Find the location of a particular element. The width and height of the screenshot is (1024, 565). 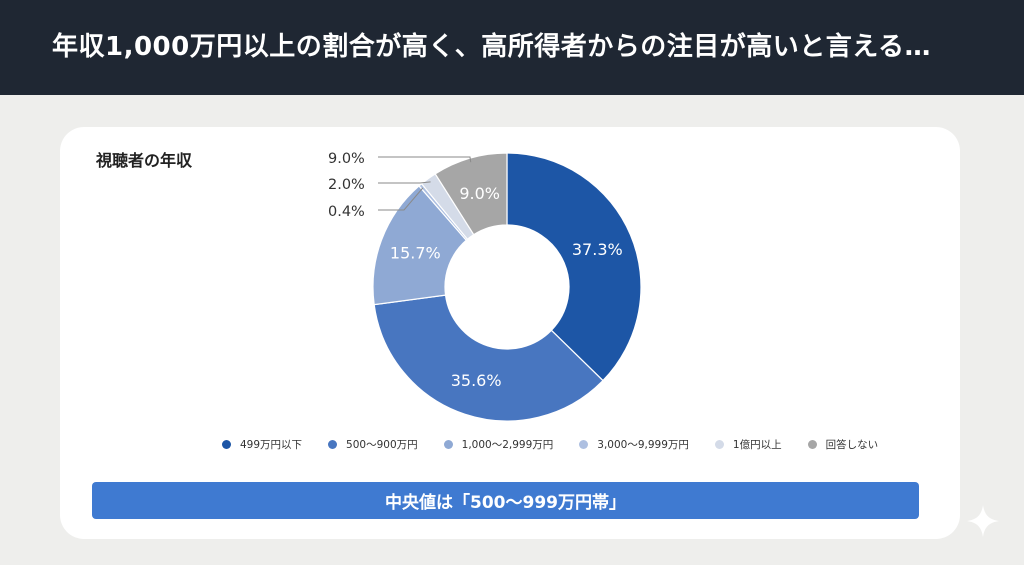

legend-item: 499万円以下 is located at coordinates (262, 444).